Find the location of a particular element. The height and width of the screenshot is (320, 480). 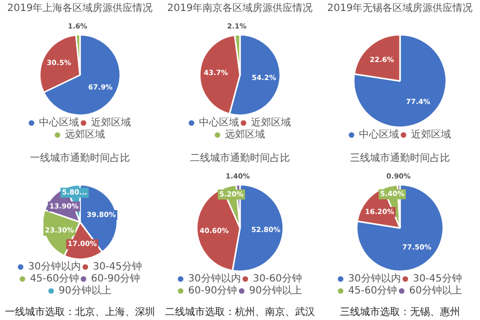

chart-title: 二线城市通勤时间占比 is located at coordinates (240, 159).